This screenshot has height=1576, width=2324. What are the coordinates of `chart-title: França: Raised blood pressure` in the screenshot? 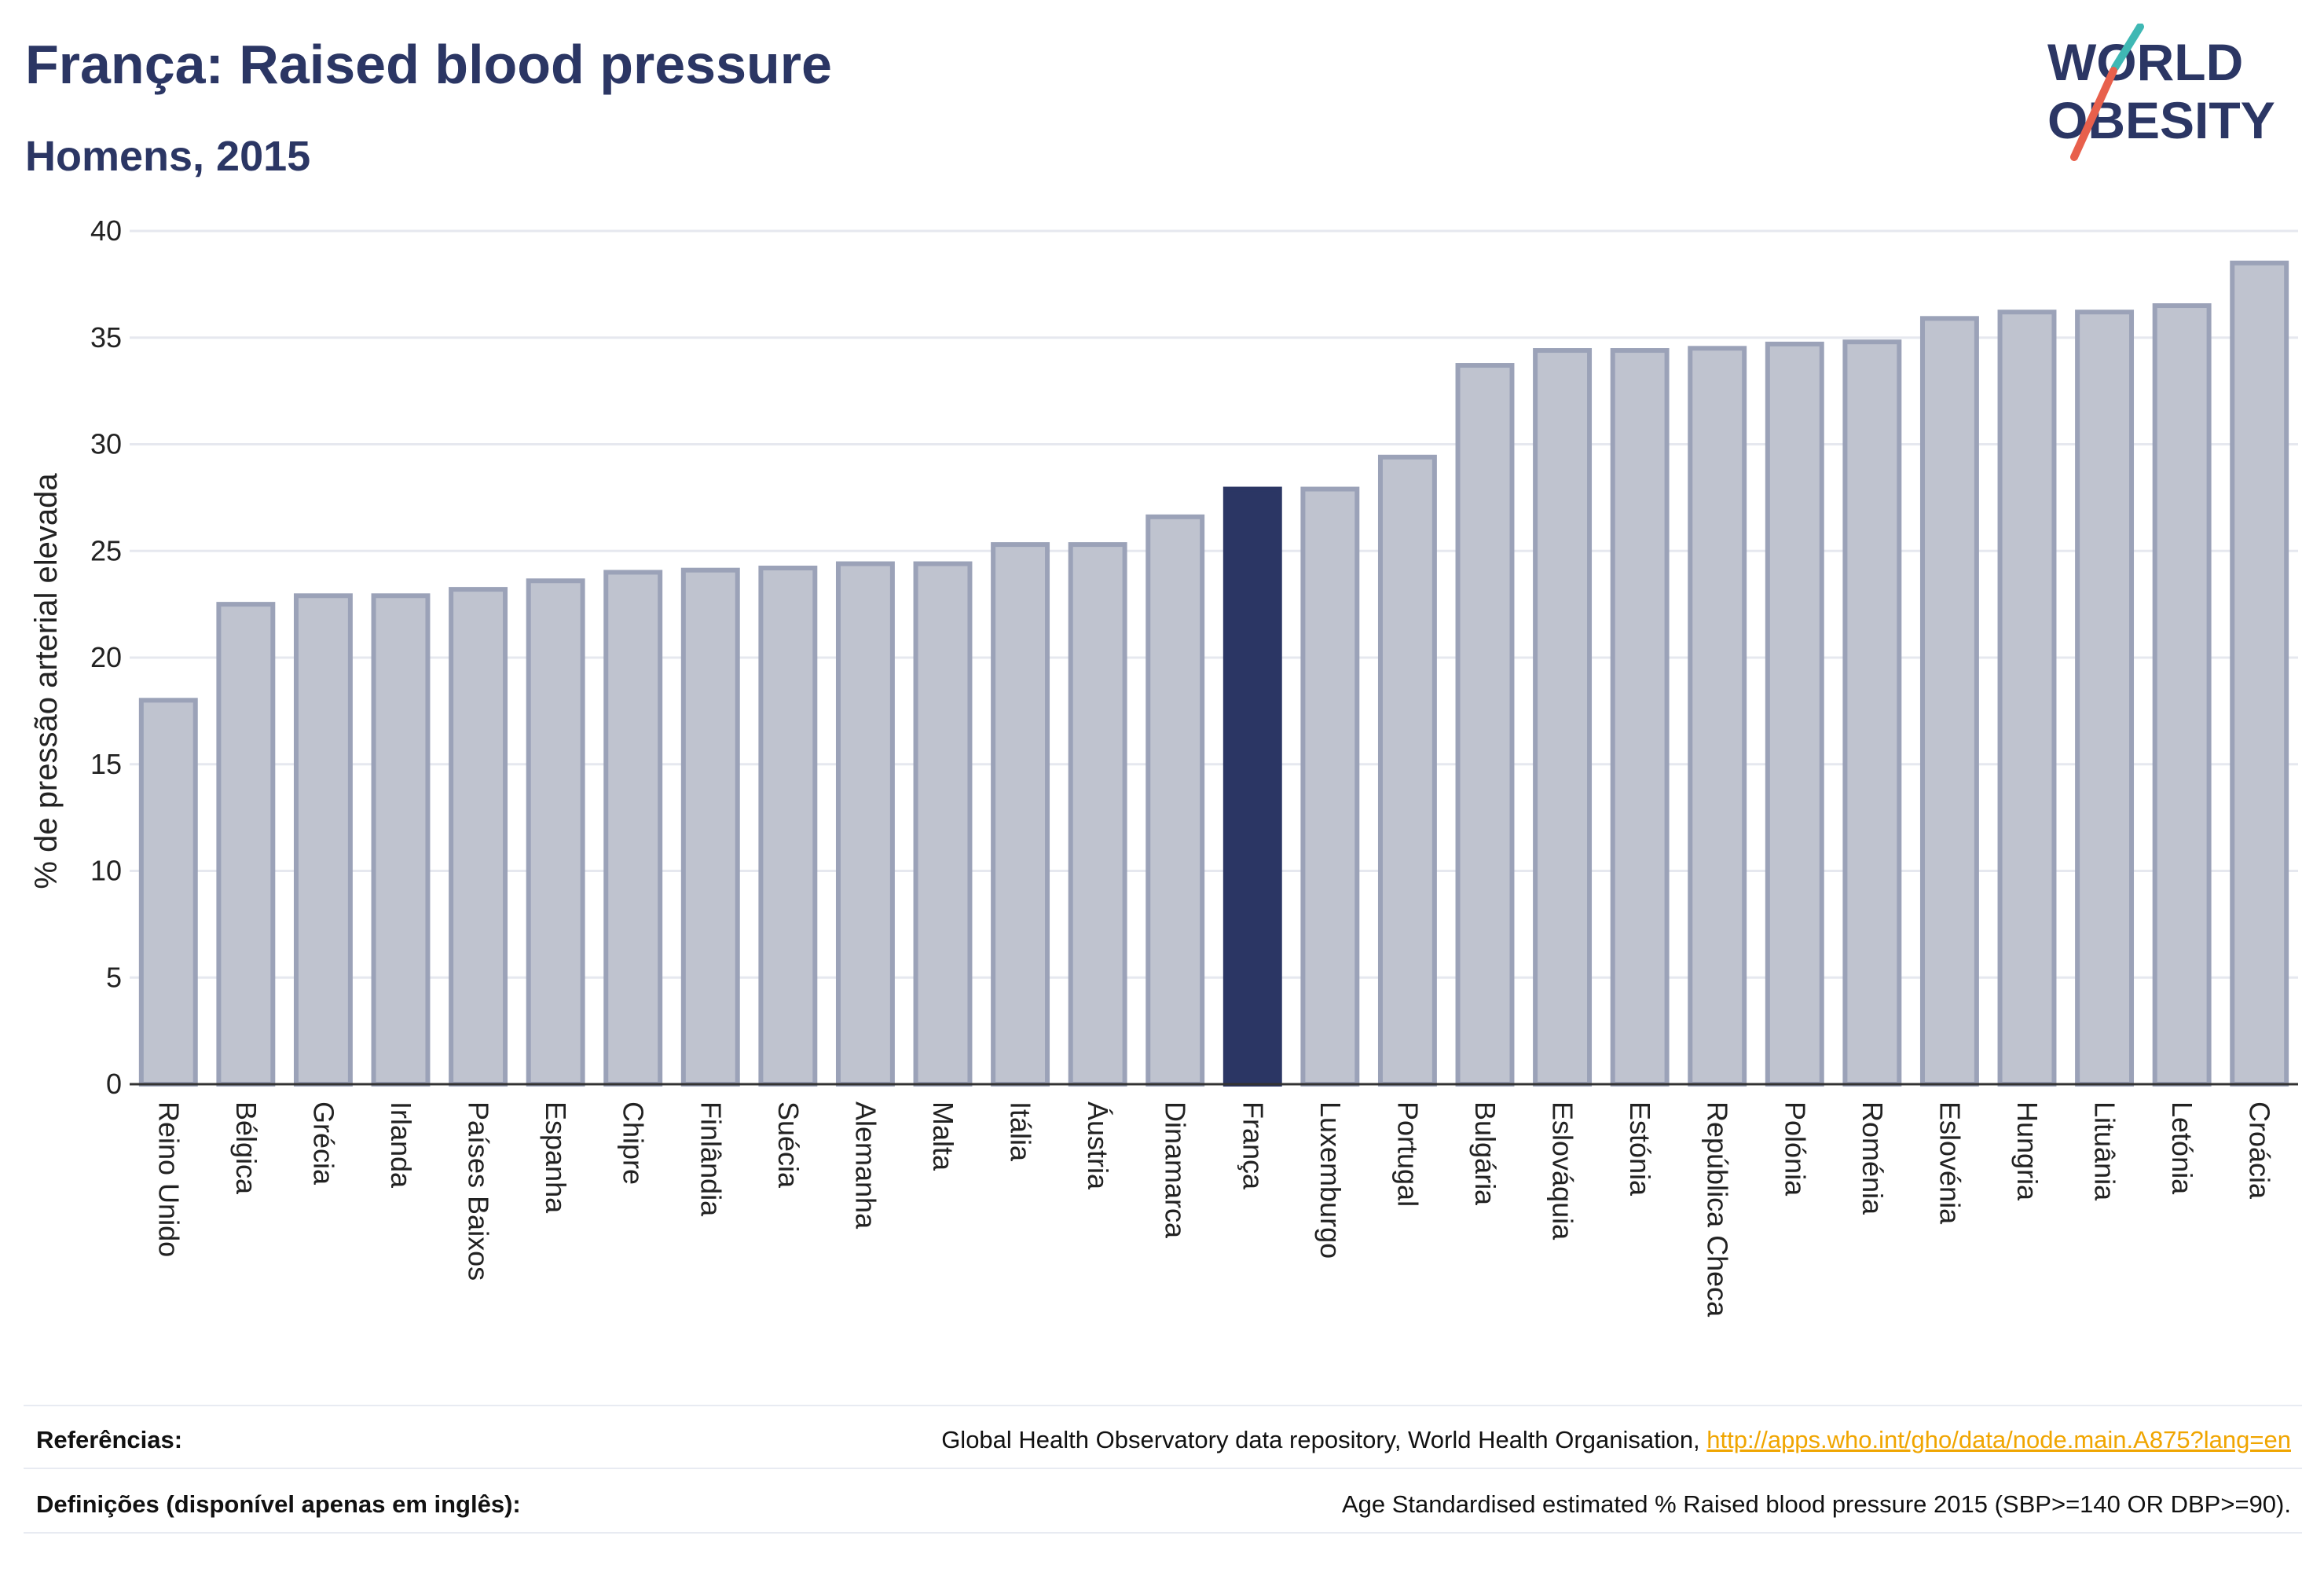 It's located at (428, 64).